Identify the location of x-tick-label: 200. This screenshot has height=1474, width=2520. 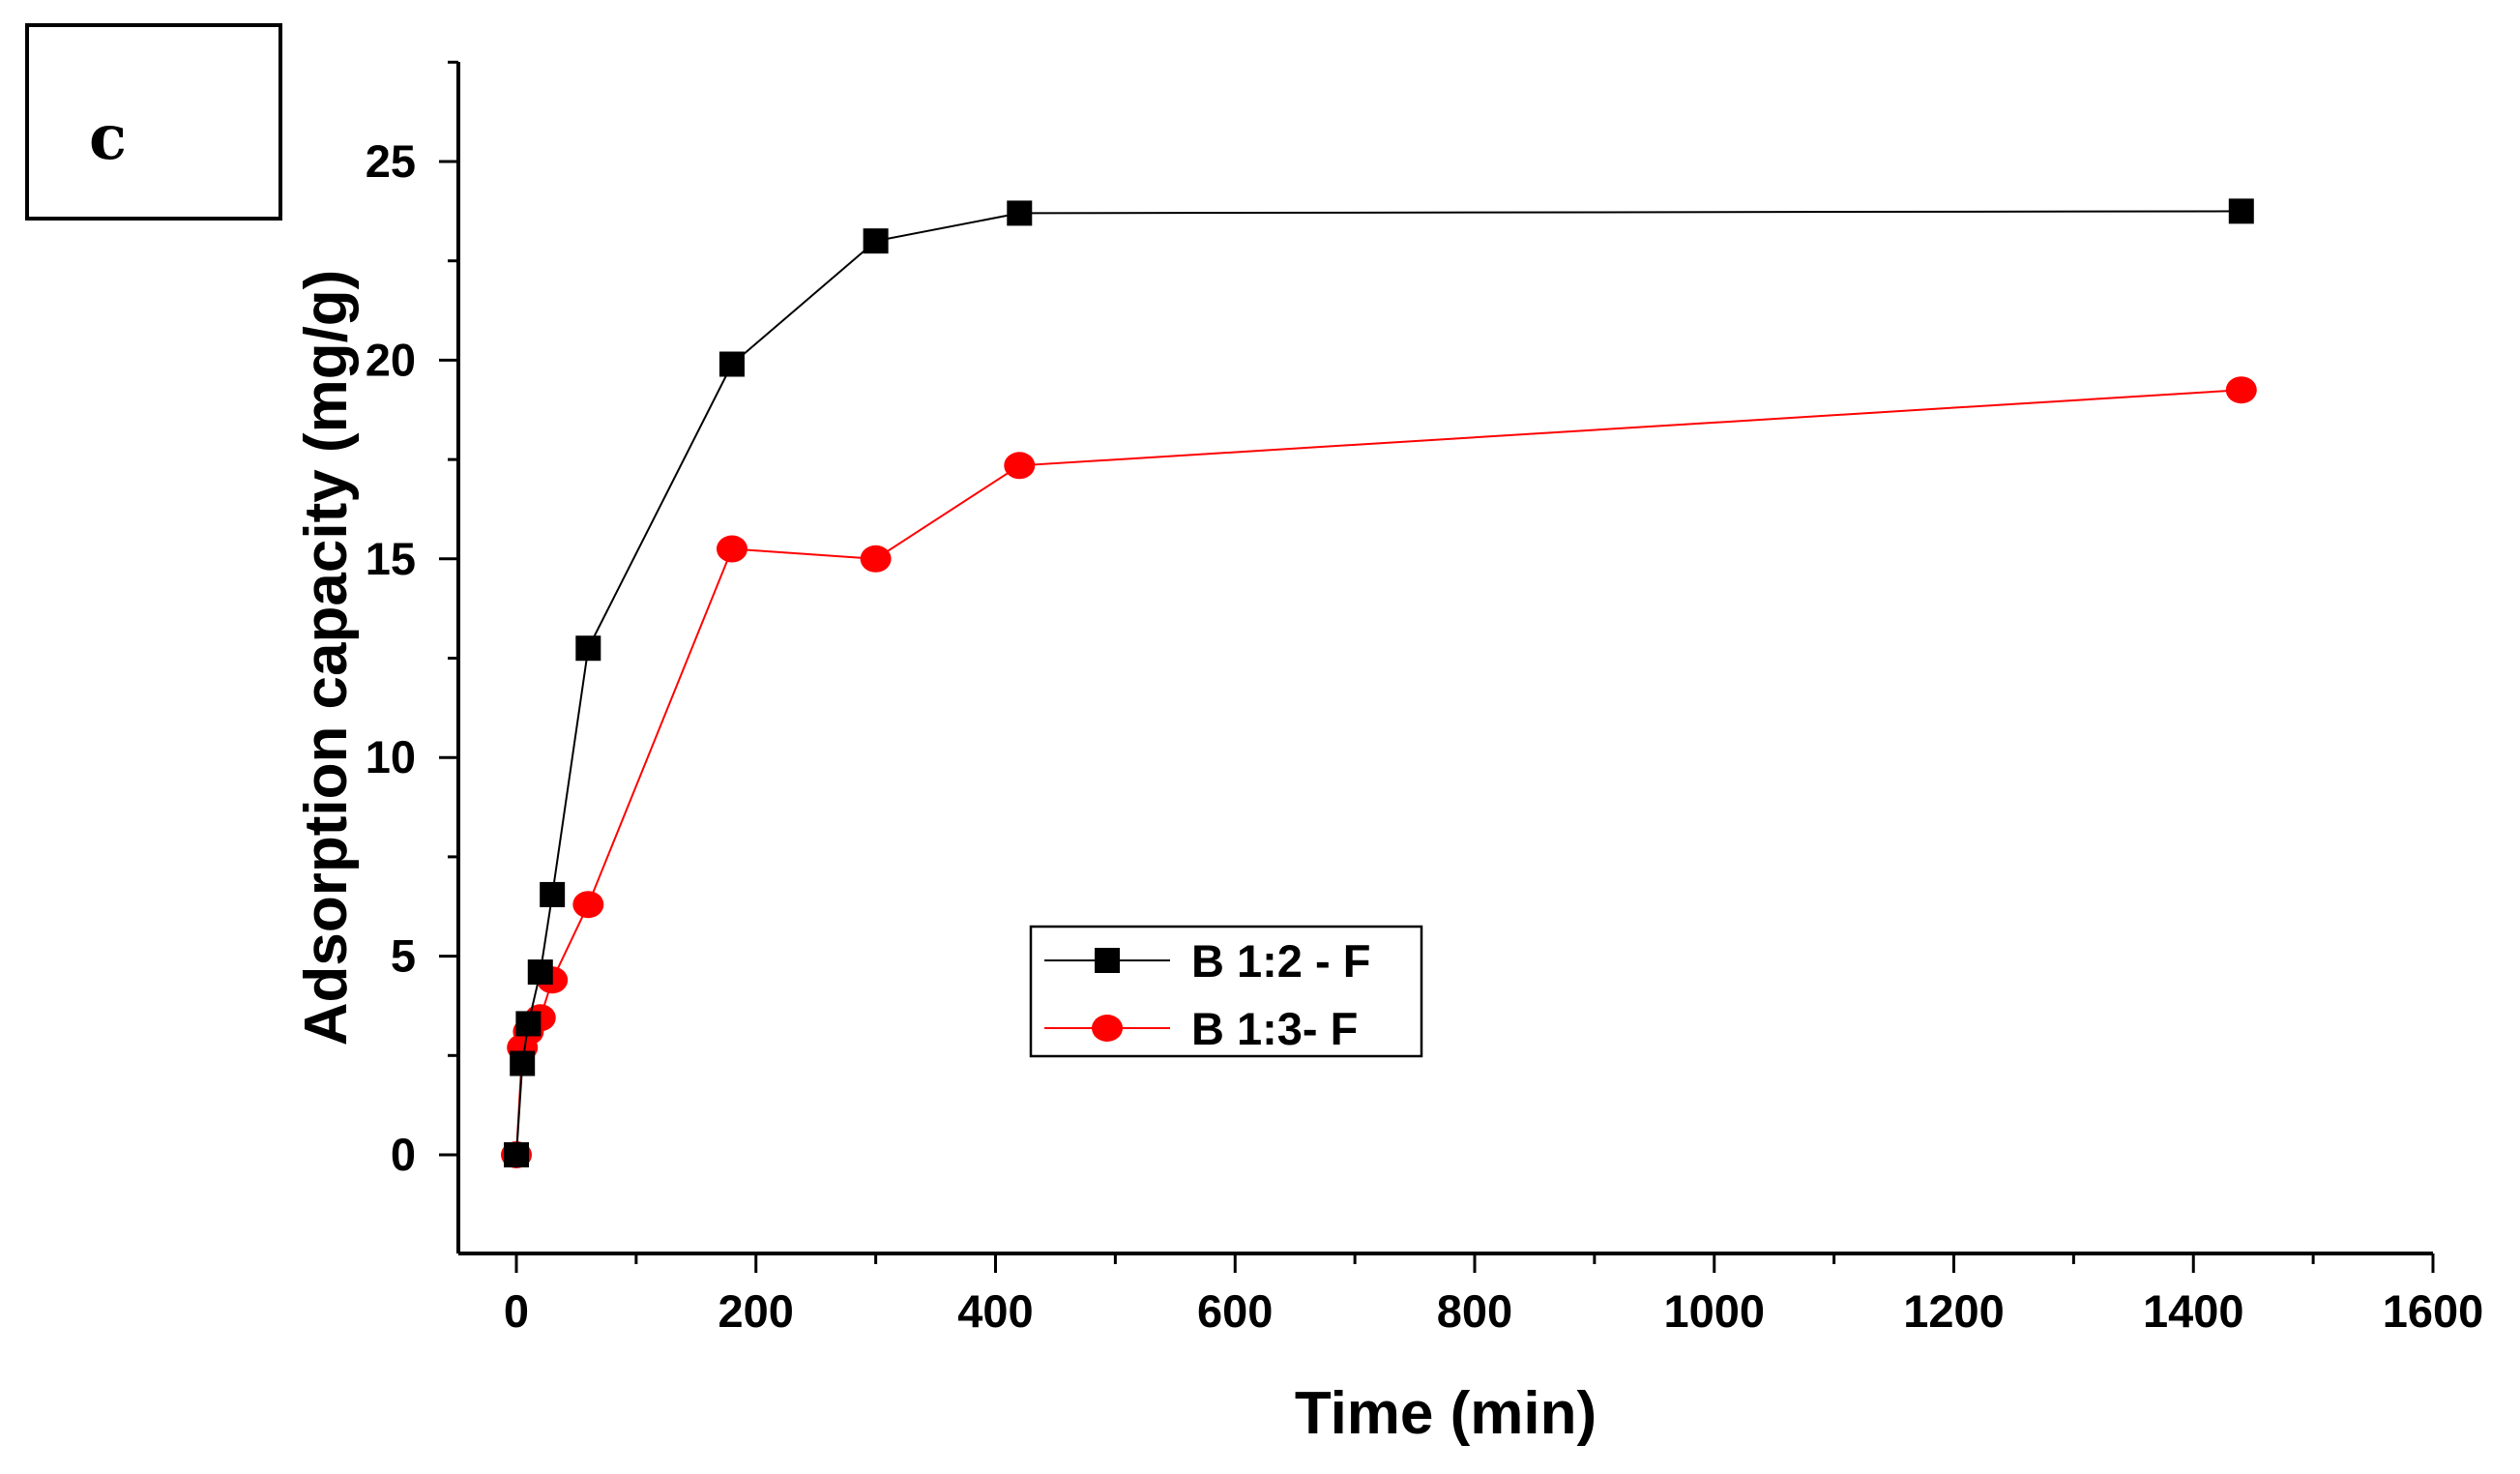
(756, 1311).